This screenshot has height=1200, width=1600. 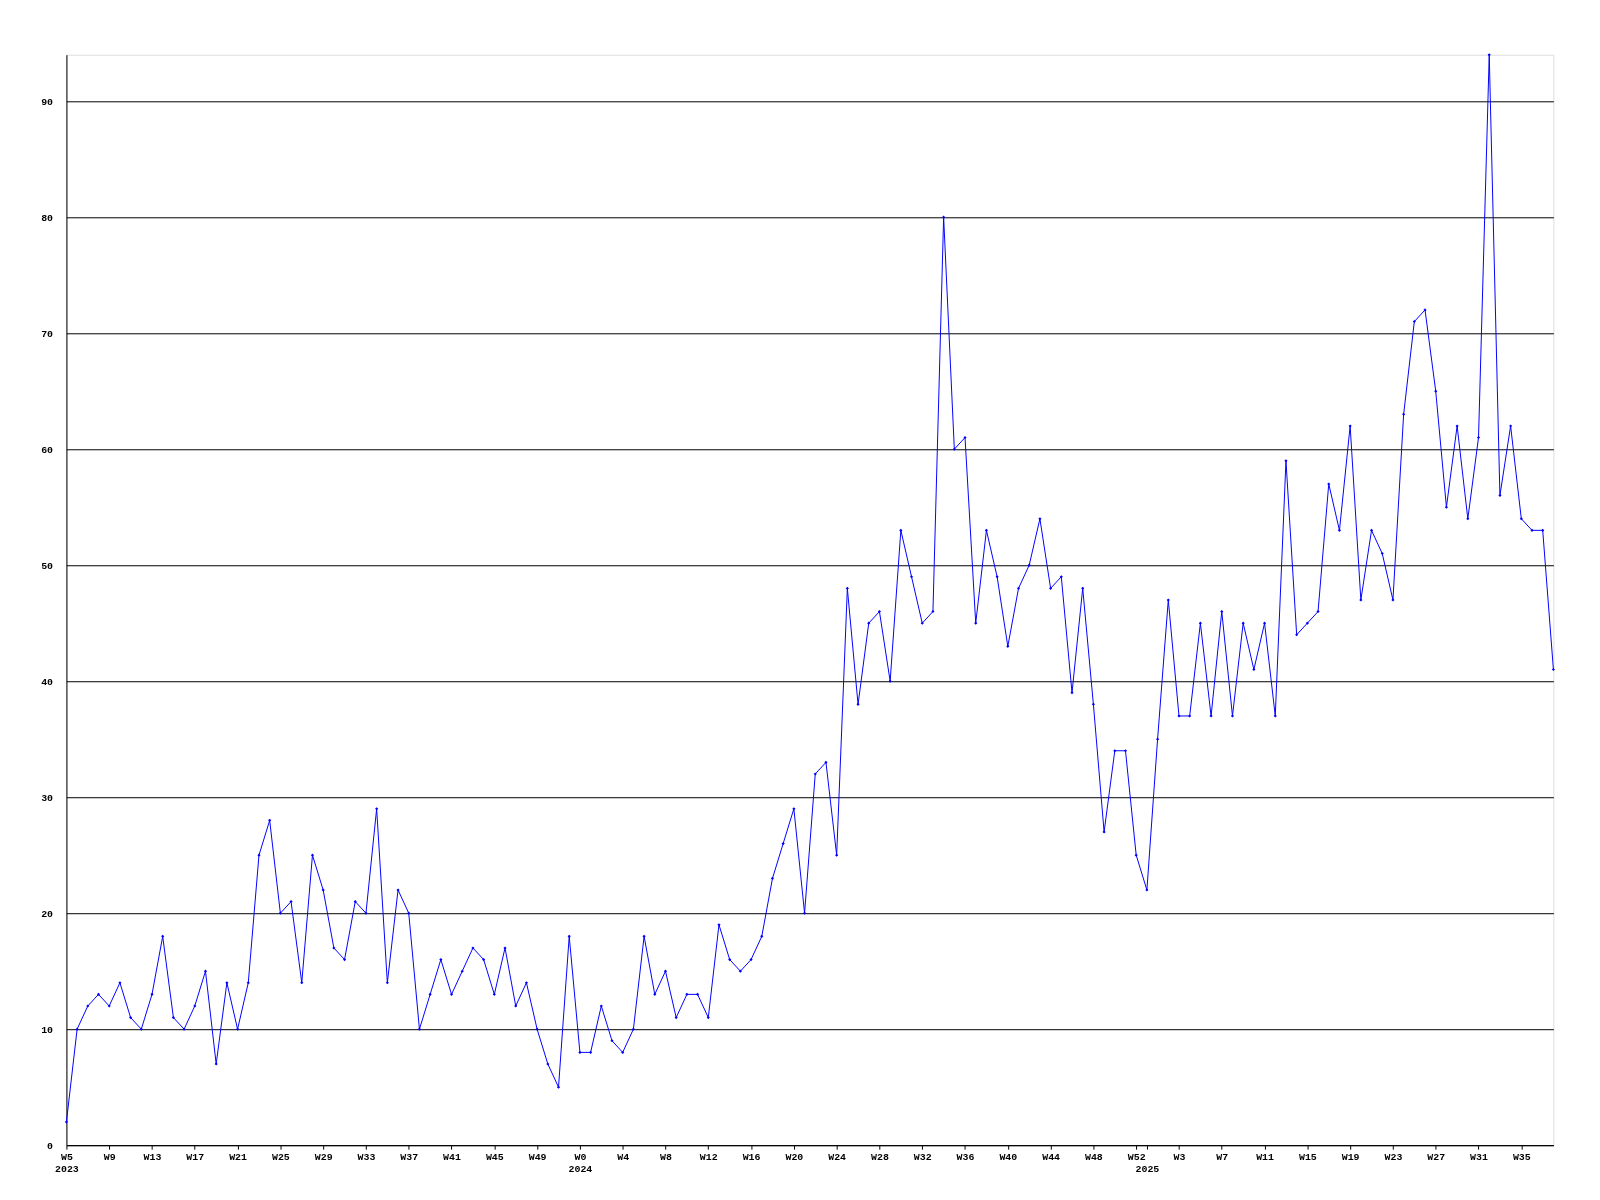 I want to click on x-tick-label: W27, so click(x=1436, y=1157).